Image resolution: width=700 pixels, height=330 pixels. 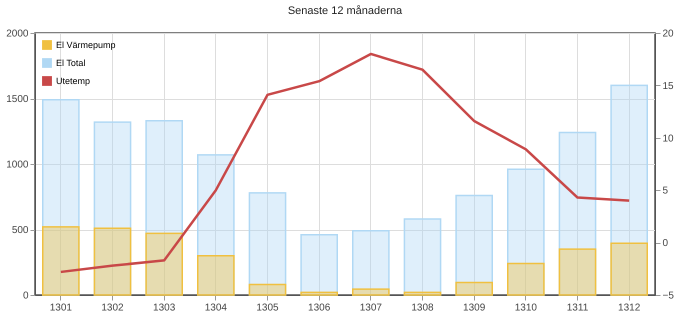 What do you see at coordinates (216, 308) in the screenshot?
I see `x-tick-label: 1304` at bounding box center [216, 308].